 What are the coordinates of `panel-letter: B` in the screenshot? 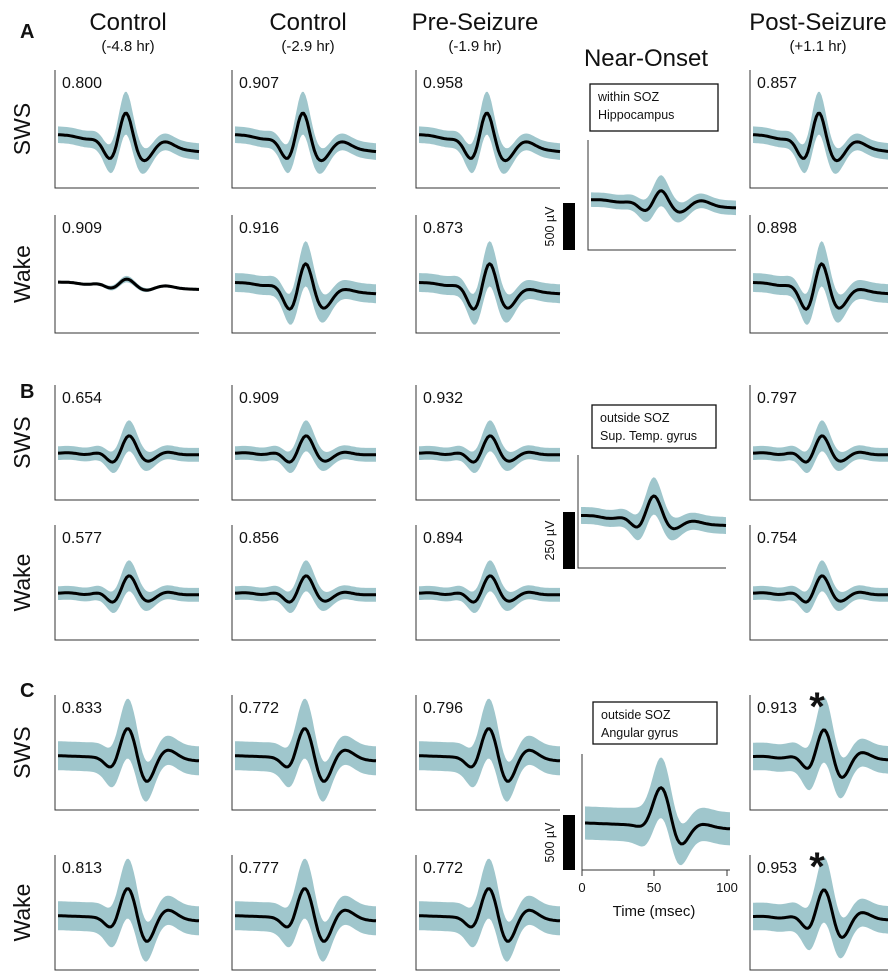 It's located at (27, 392).